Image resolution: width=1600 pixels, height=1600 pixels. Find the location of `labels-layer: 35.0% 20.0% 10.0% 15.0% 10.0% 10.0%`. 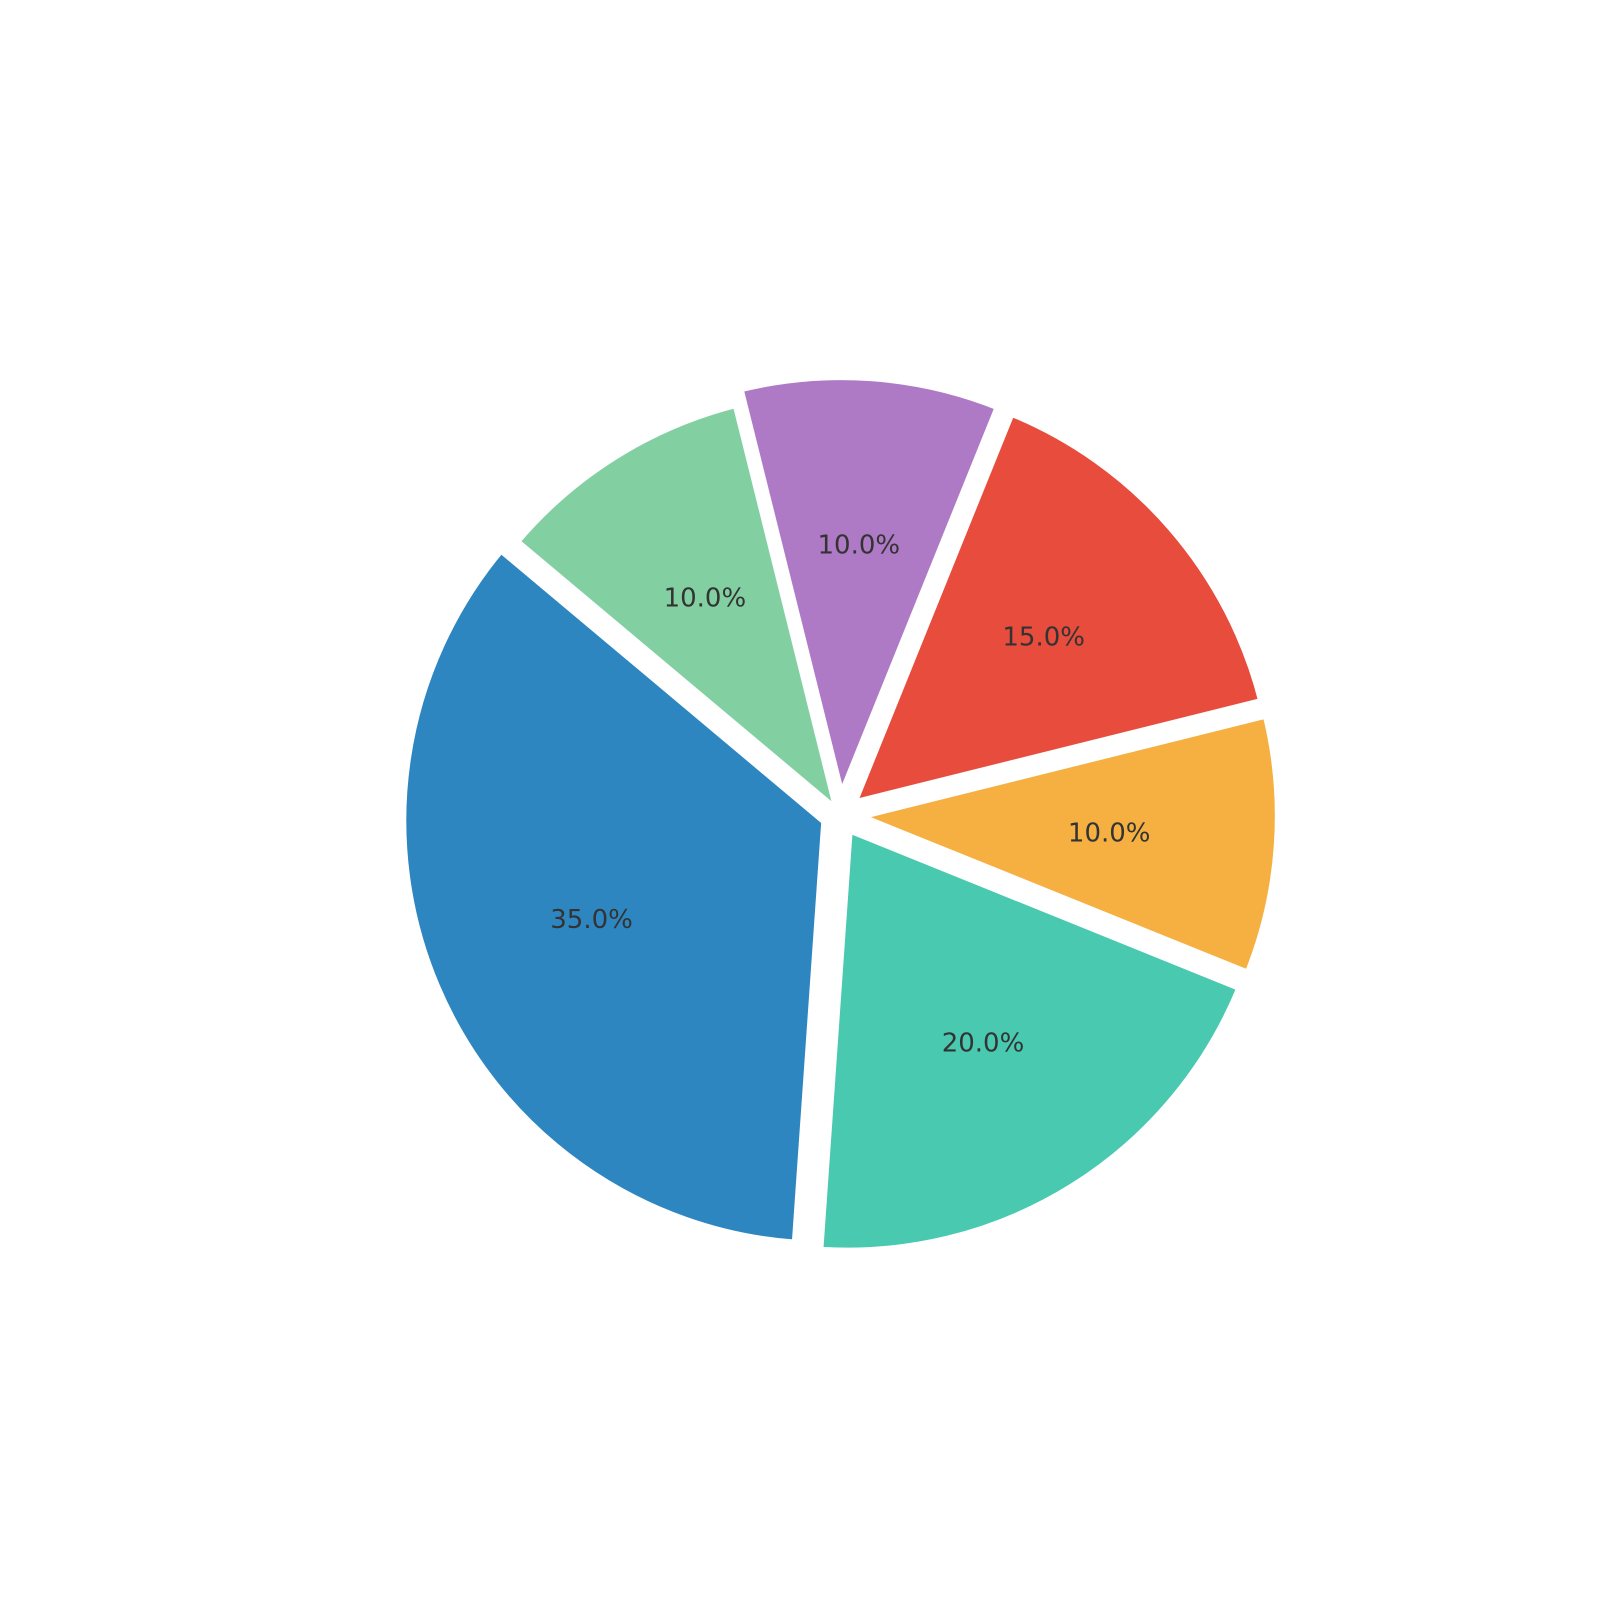

labels-layer: 35.0% 20.0% 10.0% 15.0% 10.0% 10.0% is located at coordinates (850, 794).